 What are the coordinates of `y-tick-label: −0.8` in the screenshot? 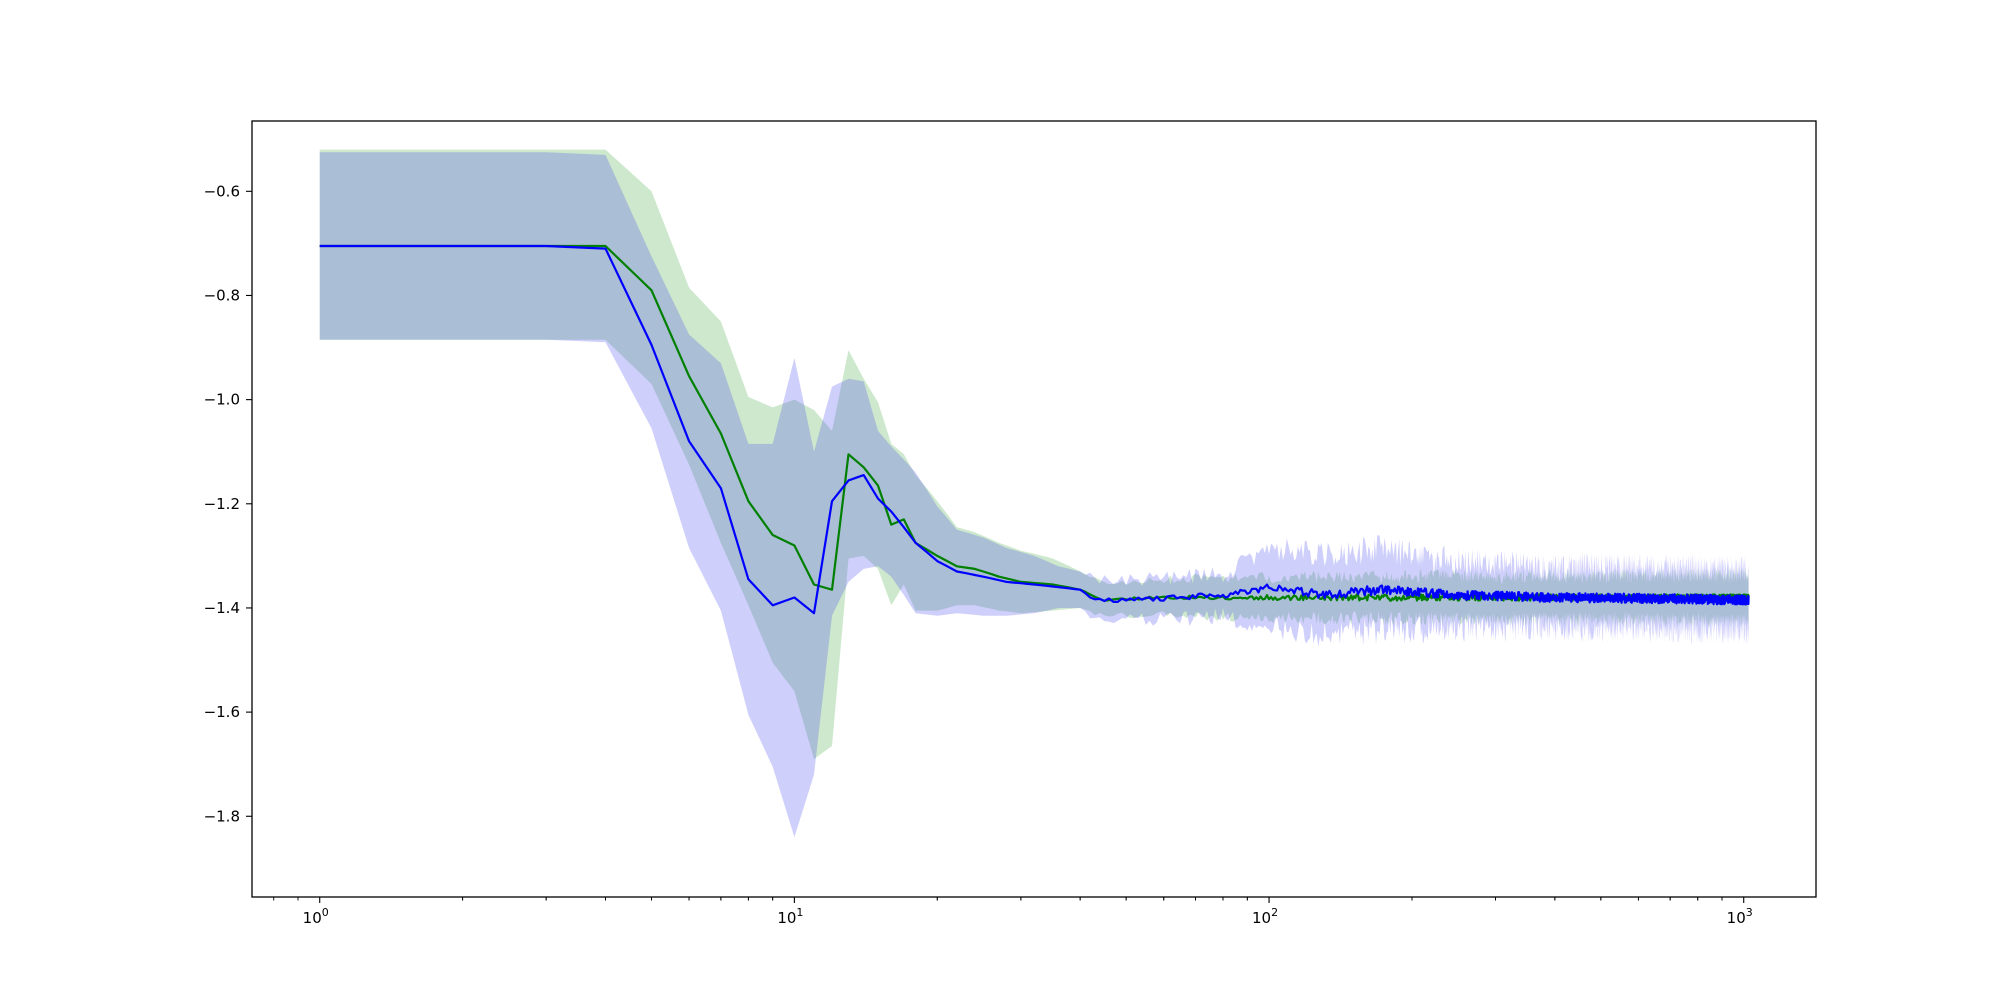 It's located at (222, 295).